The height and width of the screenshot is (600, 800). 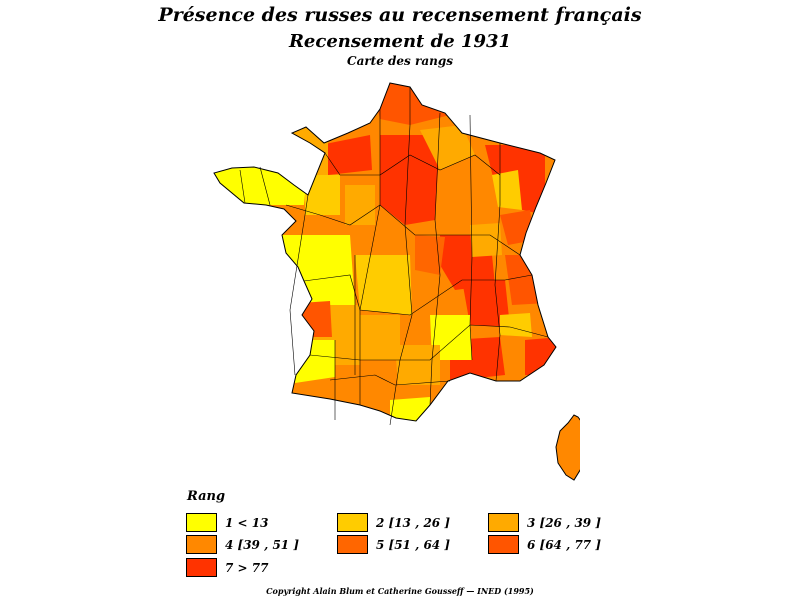 I want to click on legend-item-rank-3: 3 [26 , 39 ], so click(x=544, y=522).